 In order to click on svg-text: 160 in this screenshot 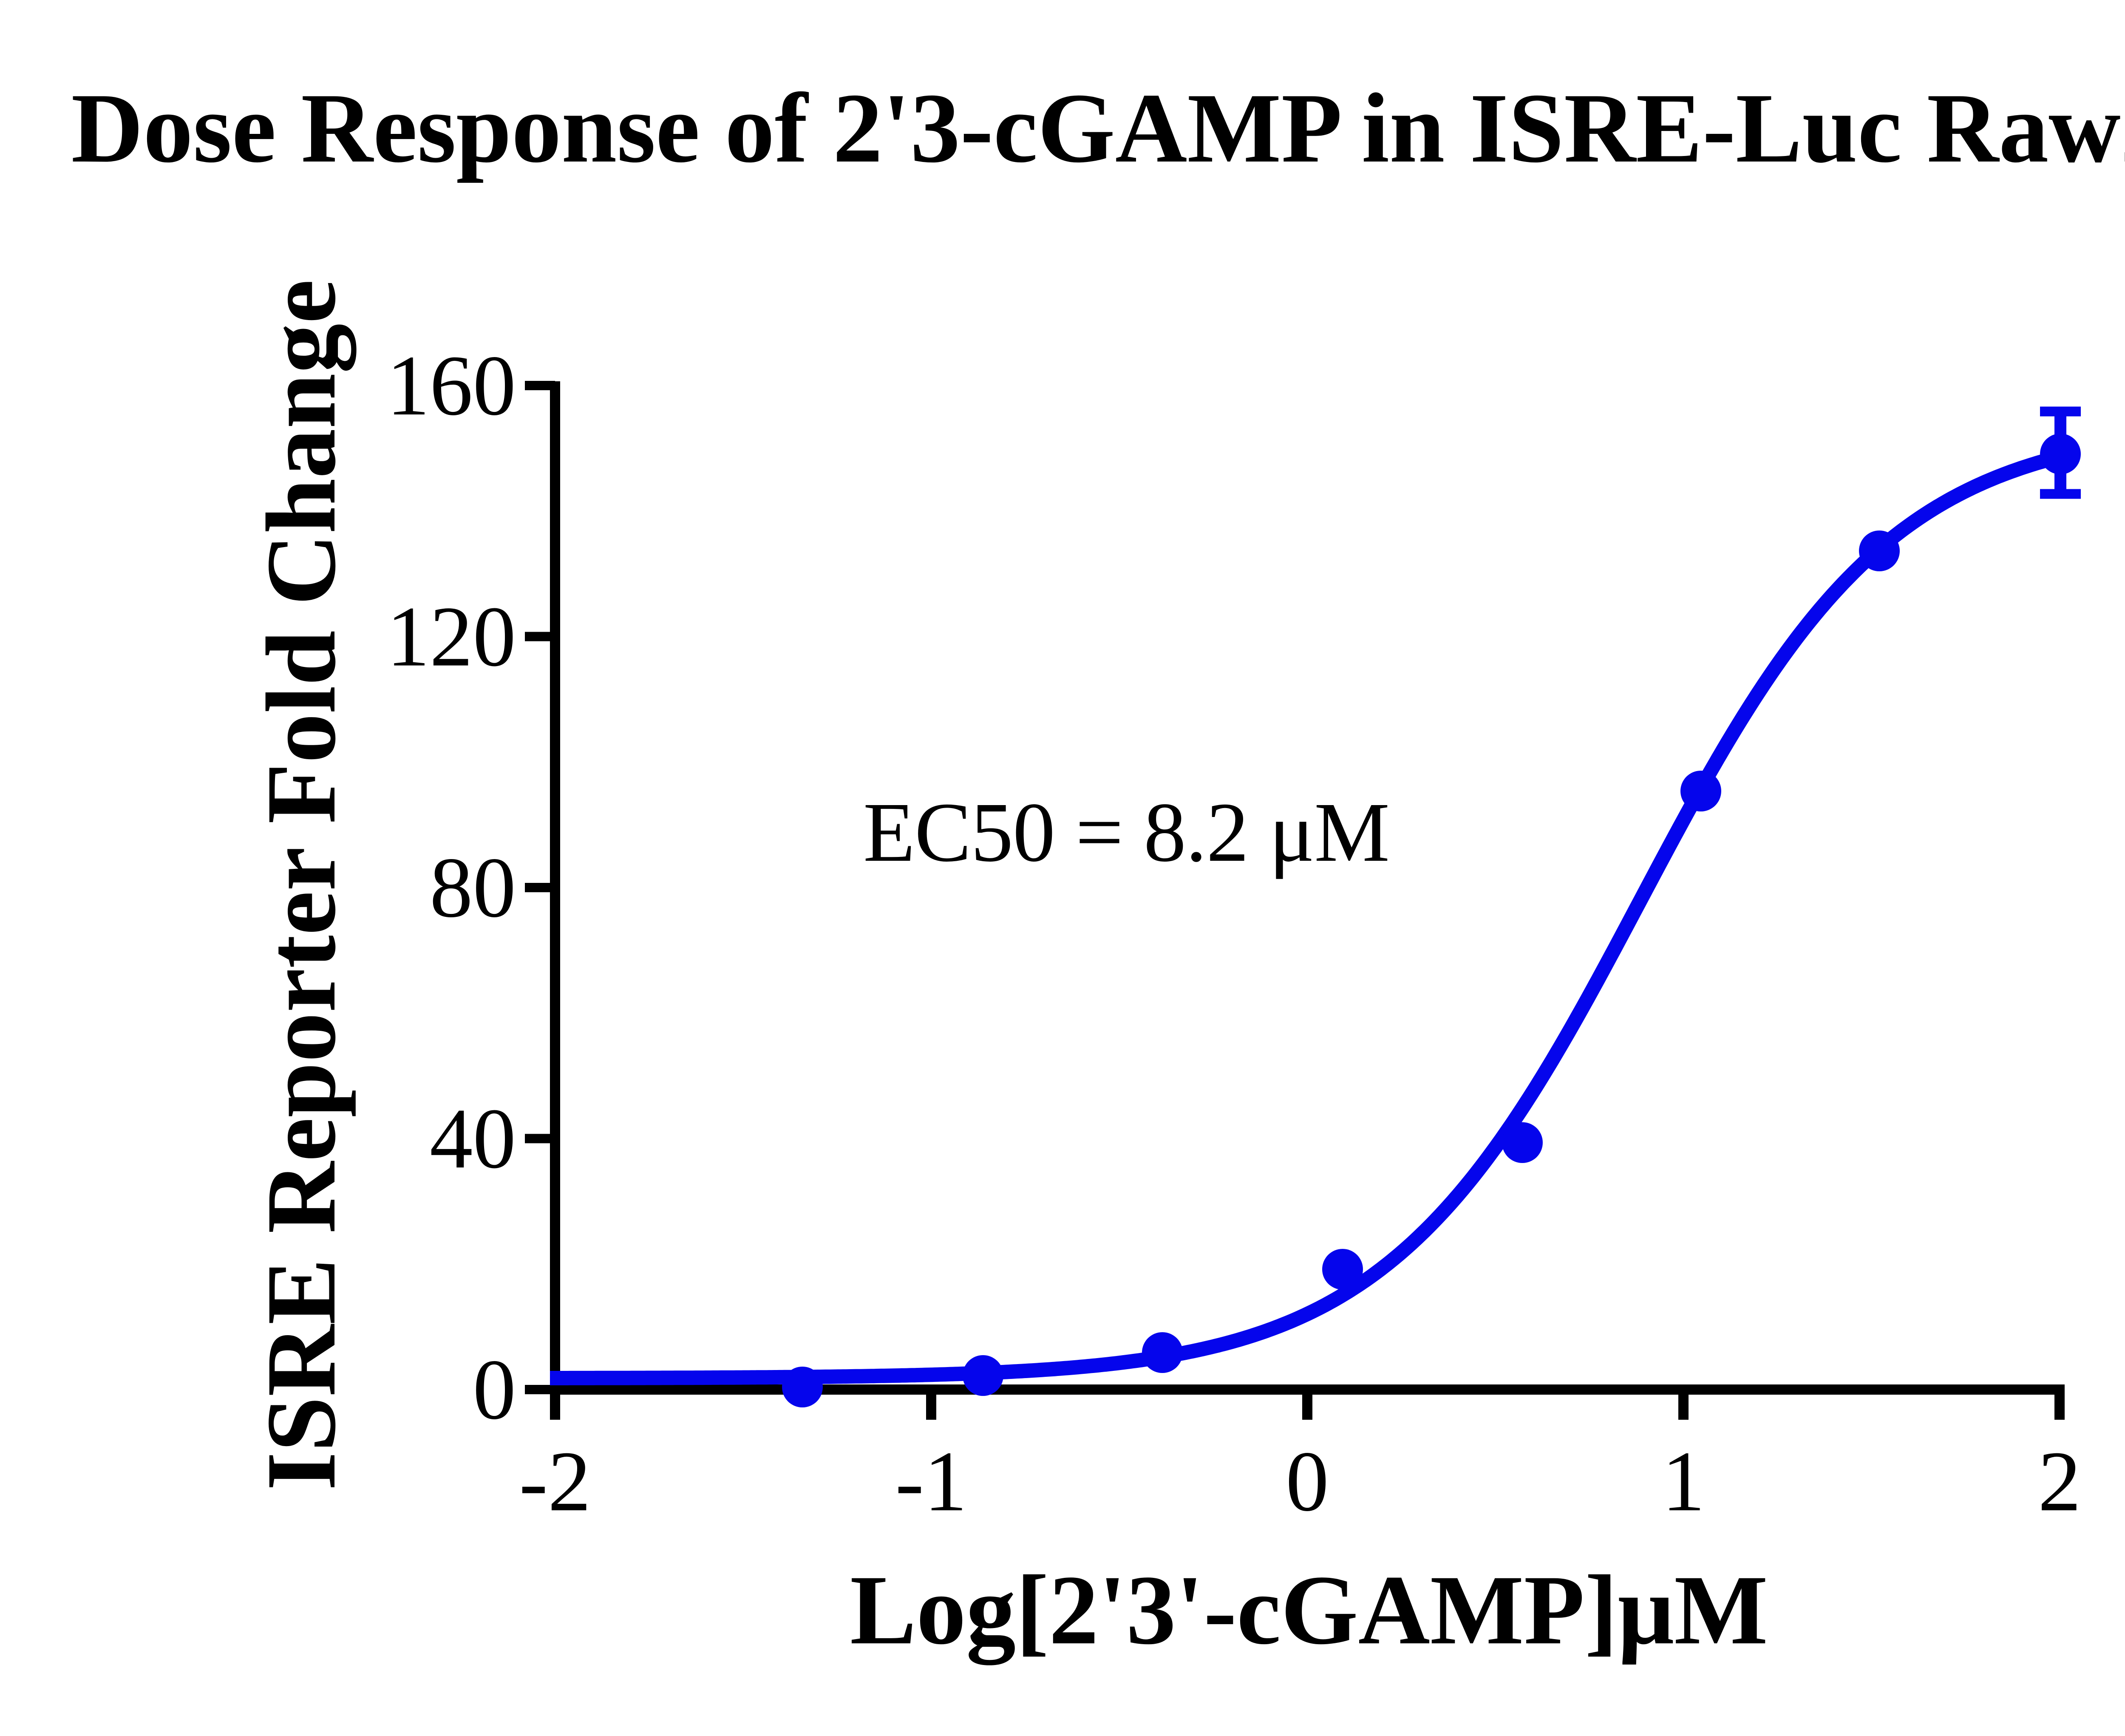, I will do `click(452, 385)`.